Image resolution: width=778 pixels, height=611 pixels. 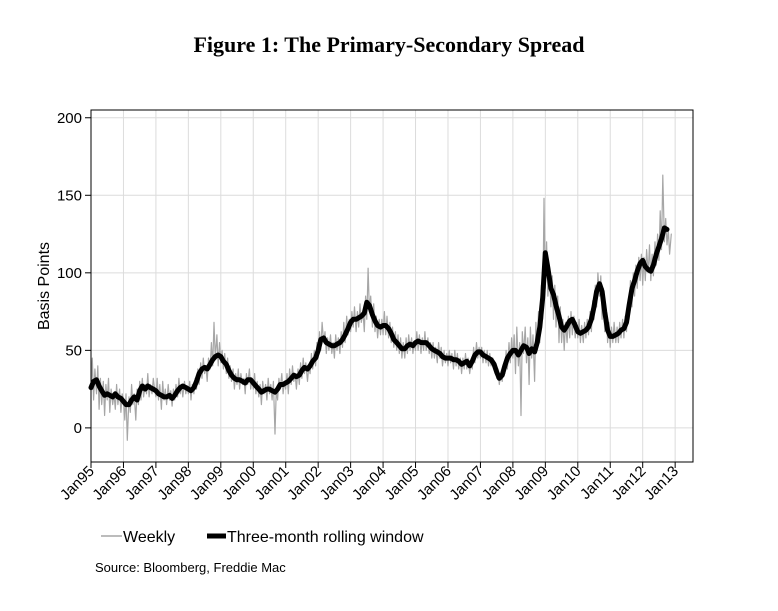 I want to click on x-tick-label: Jan04, so click(x=369, y=483).